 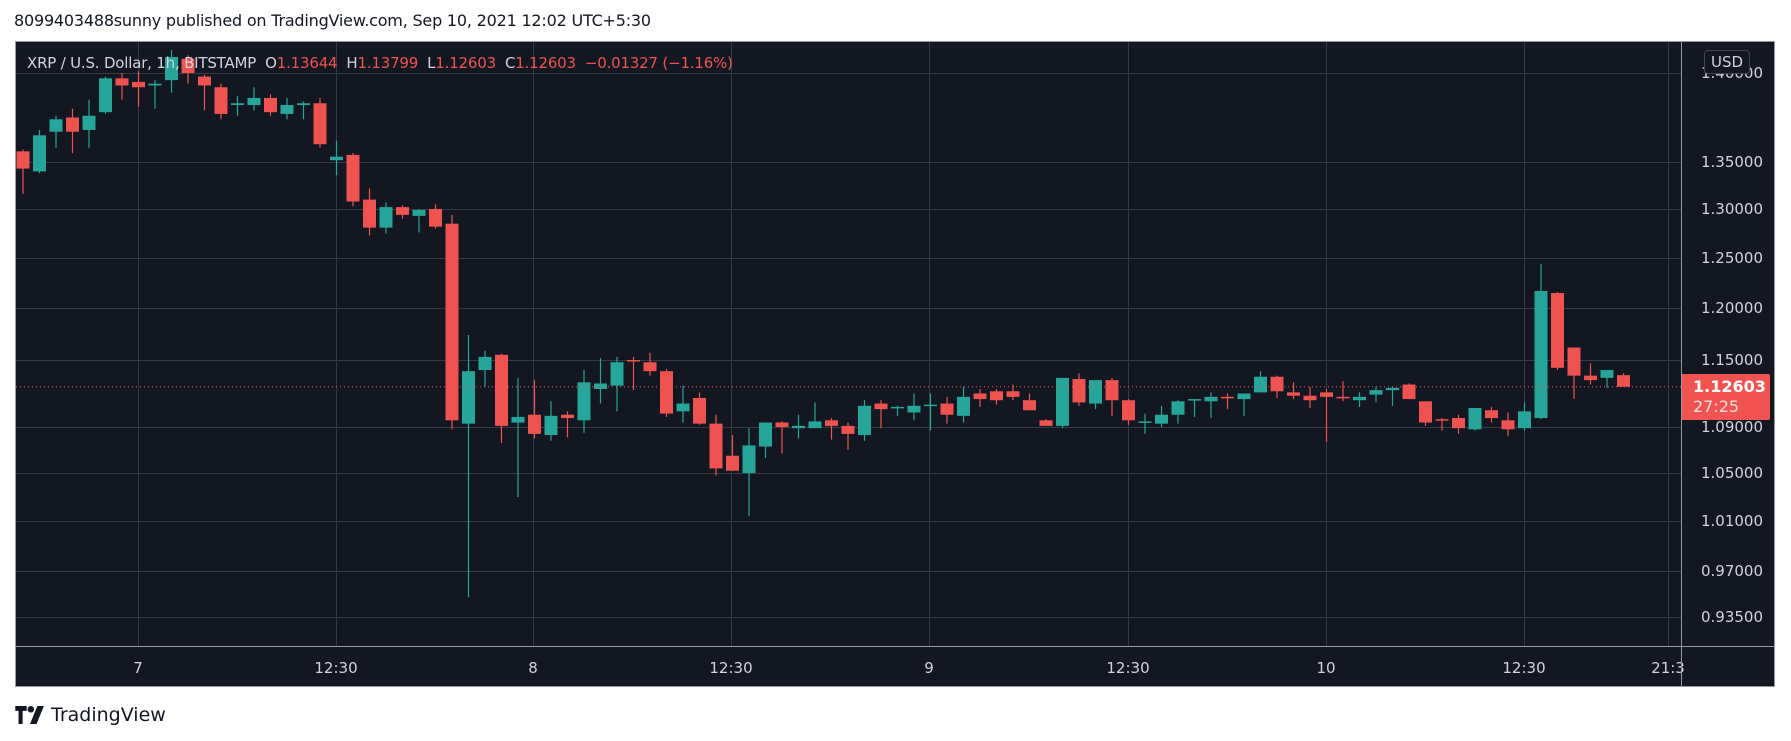 What do you see at coordinates (1727, 62) in the screenshot?
I see `currency-button: USD` at bounding box center [1727, 62].